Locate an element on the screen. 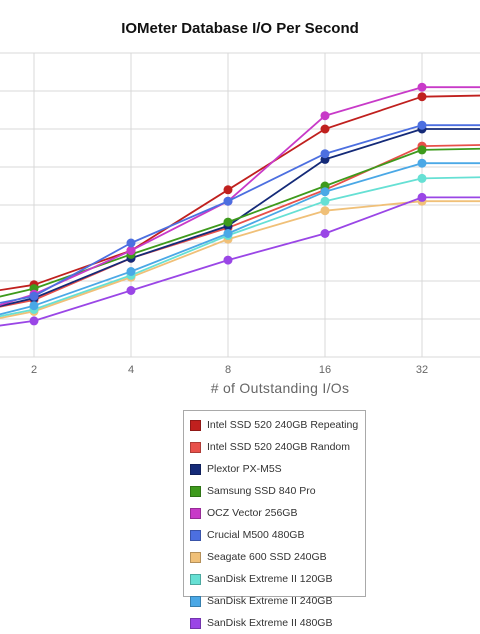 The width and height of the screenshot is (480, 634). legend-item: SanDisk Extreme II 480GB is located at coordinates (274, 623).